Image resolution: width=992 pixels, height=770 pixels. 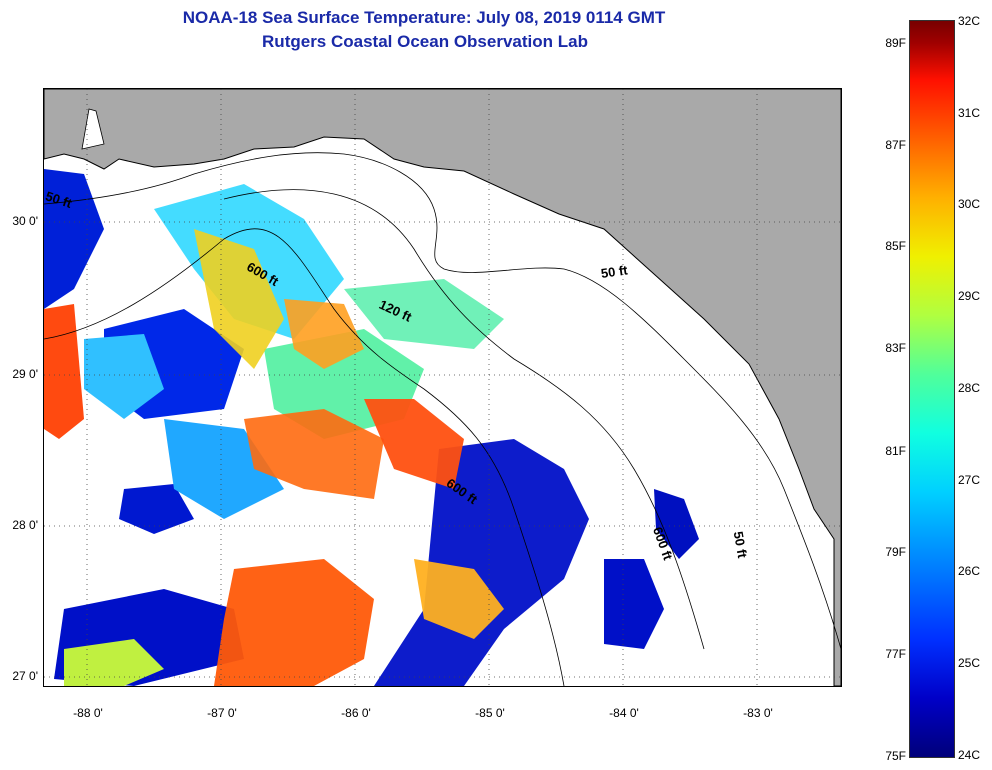 I want to click on lon-label: -85 0', so click(x=490, y=713).